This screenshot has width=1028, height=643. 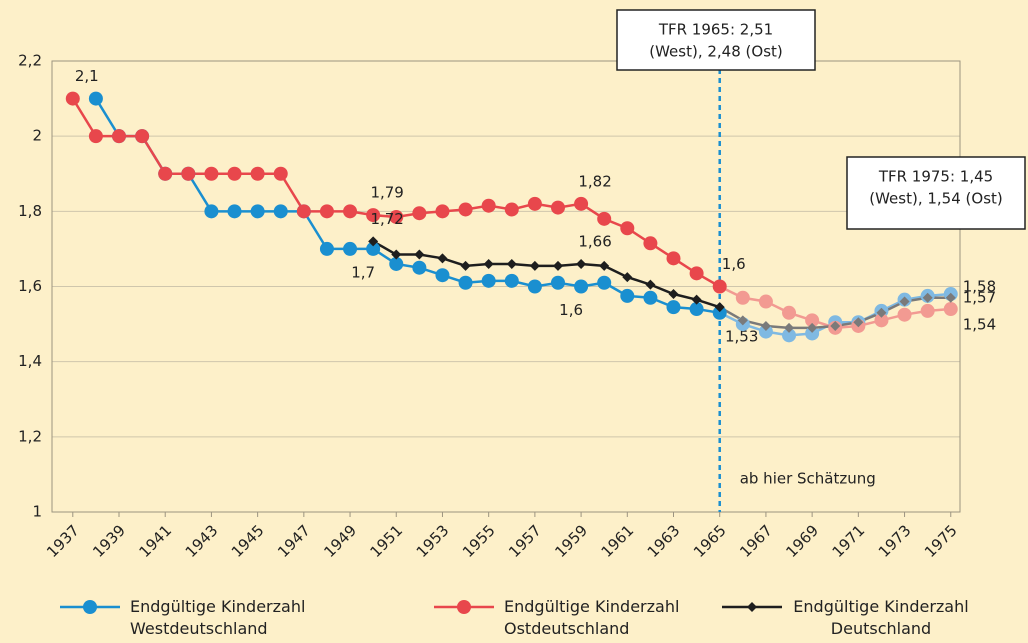 I want to click on legend-label: Endgültige Kinderzahl Ostdeutschland, so click(x=592, y=617).